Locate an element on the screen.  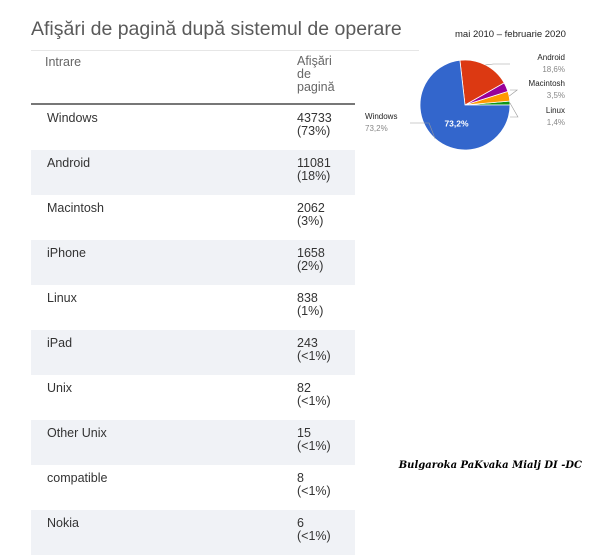
table-row: Android 11081 (18%) is located at coordinates (193, 172).